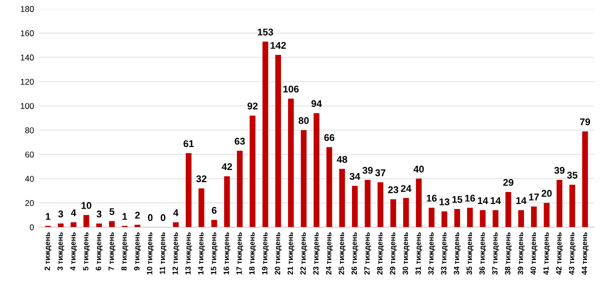  I want to click on data-label: 2, so click(137, 215).